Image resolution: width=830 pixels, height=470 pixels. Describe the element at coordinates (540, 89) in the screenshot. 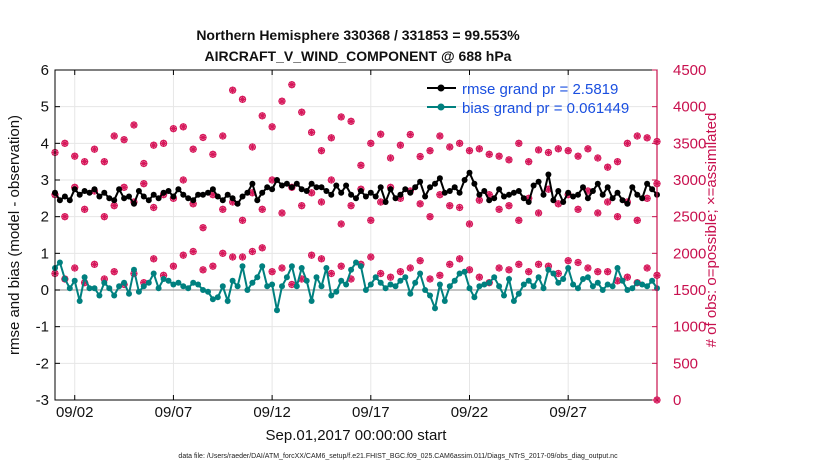

I see `legend-label-rmse: rmse grand pr = 2.5819` at that location.